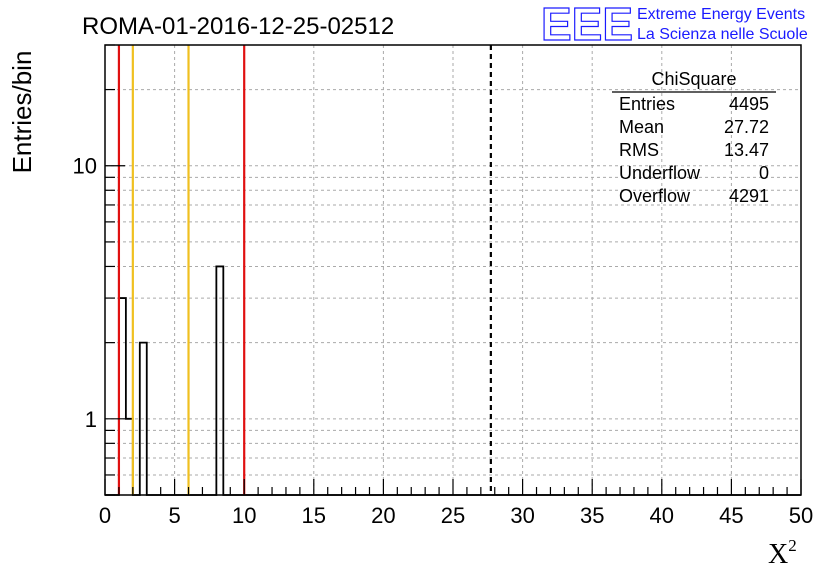  What do you see at coordinates (453, 515) in the screenshot?
I see `x-tick-label: 25` at bounding box center [453, 515].